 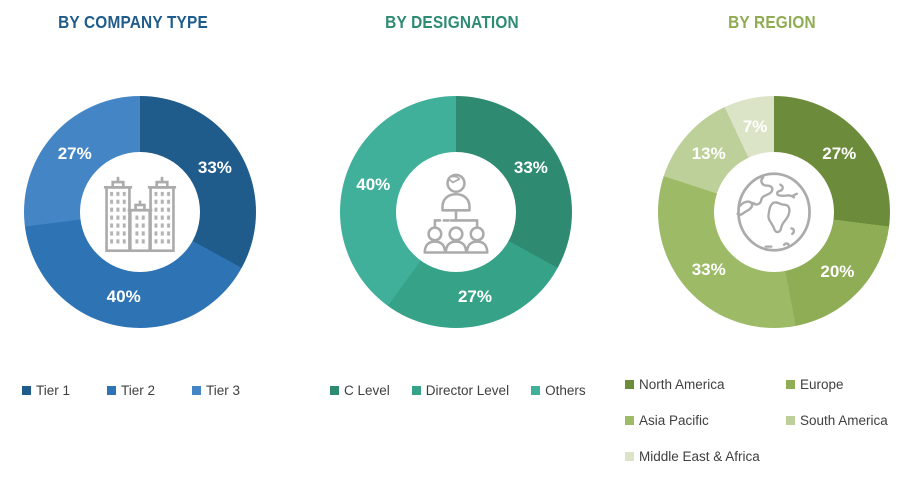 I want to click on donut: 27% 20% 33% 13% 7%, so click(x=774, y=212).